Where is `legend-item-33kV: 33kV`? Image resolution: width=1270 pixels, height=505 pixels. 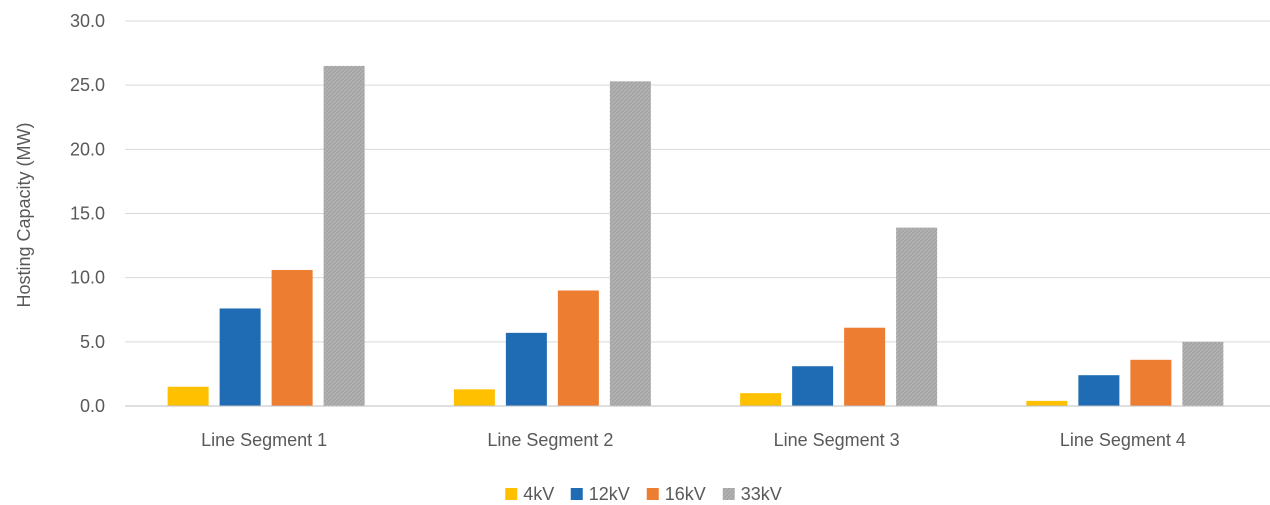 legend-item-33kV: 33kV is located at coordinates (752, 494).